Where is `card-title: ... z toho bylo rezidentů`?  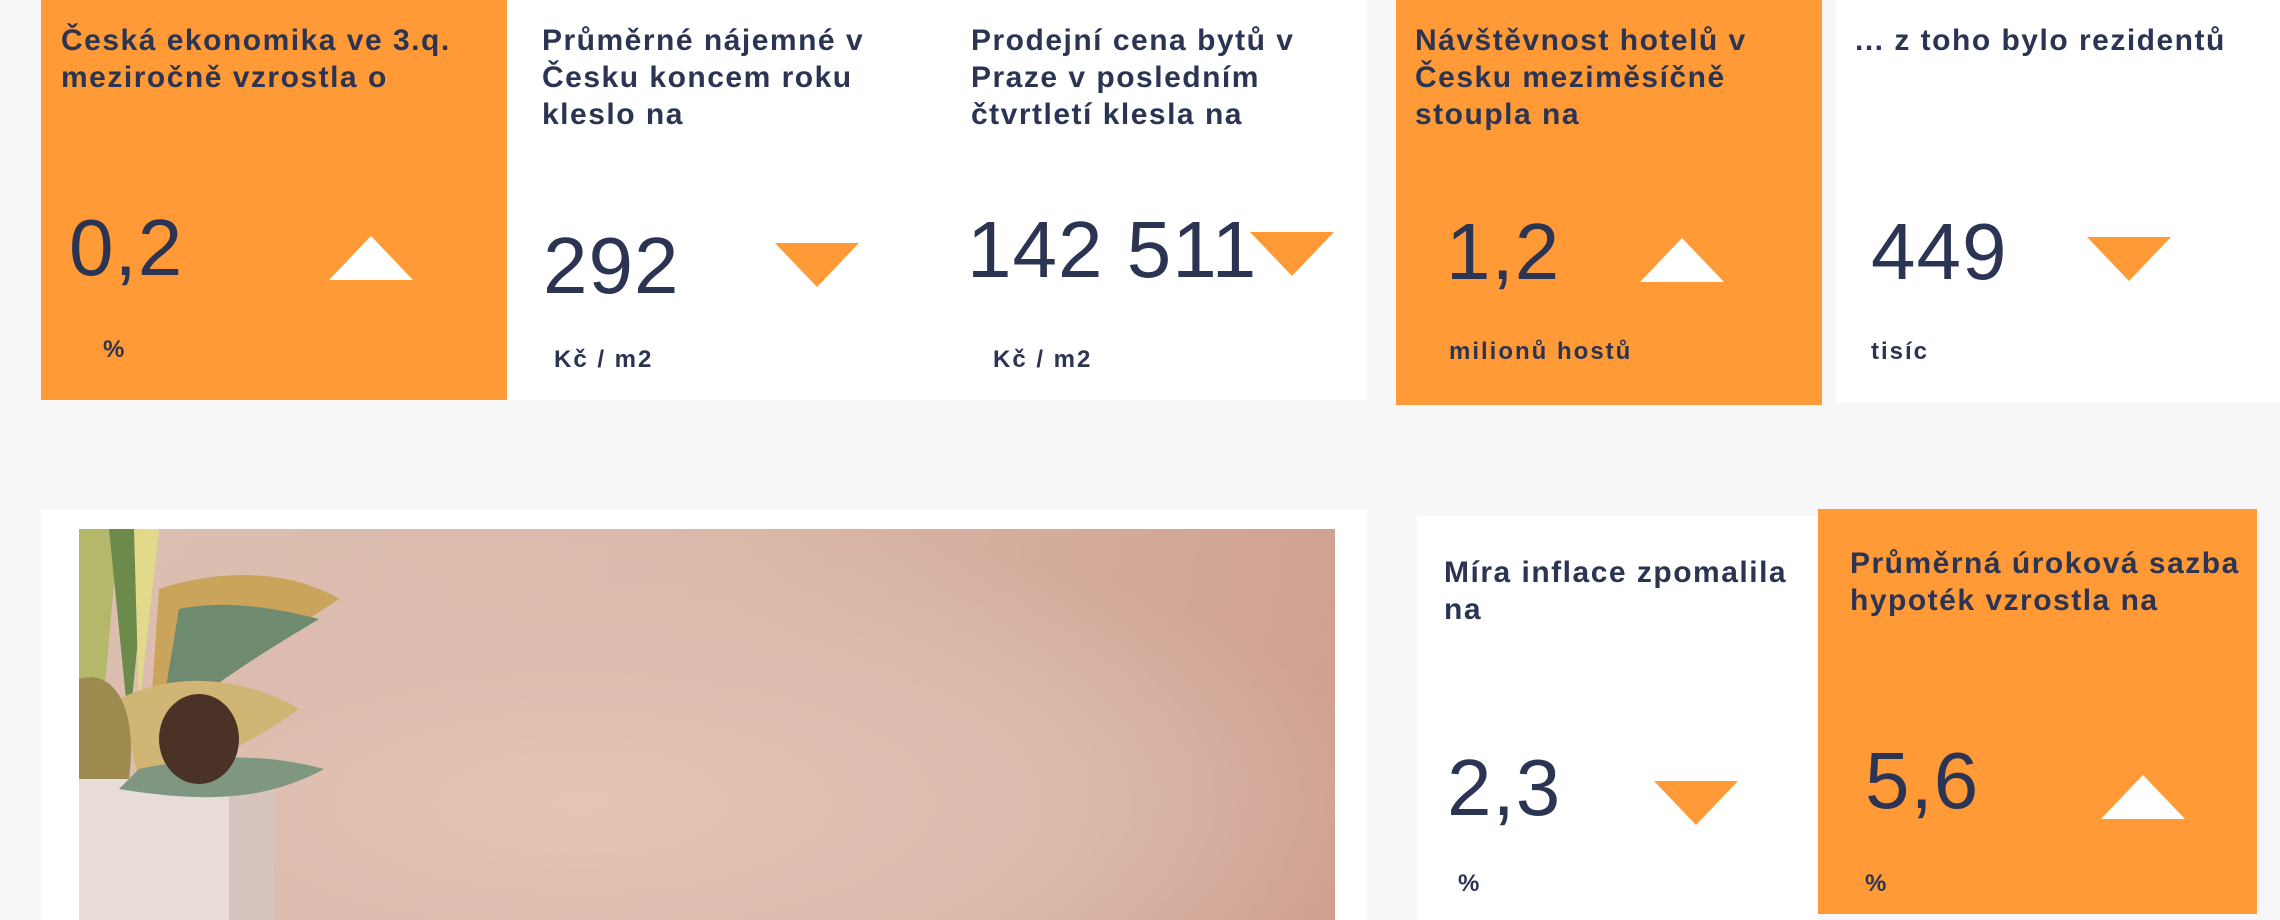 card-title: ... z toho bylo rezidentů is located at coordinates (2040, 40).